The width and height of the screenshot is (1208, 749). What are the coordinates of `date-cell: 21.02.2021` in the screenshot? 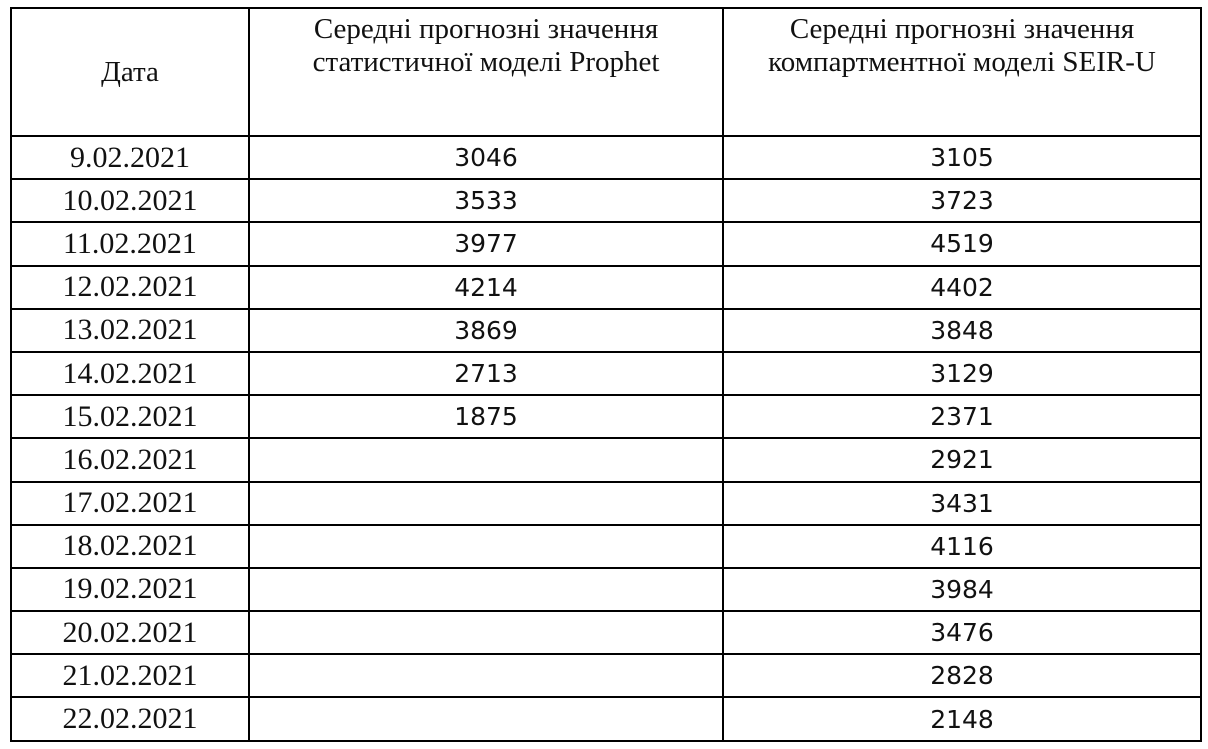 It's located at (130, 676).